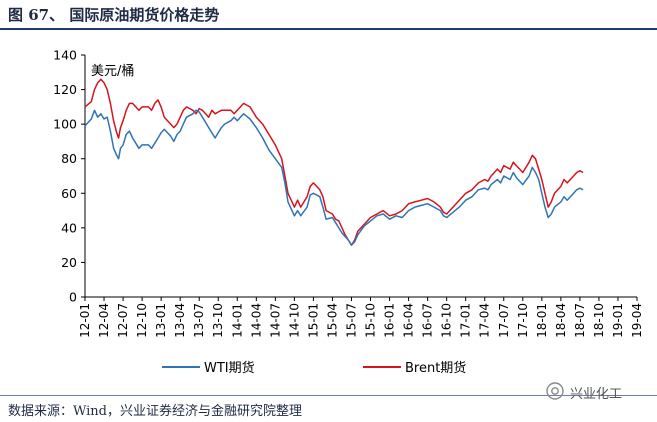 This screenshot has width=657, height=422. Describe the element at coordinates (161, 320) in the screenshot. I see `x-tick-label: 13-01` at that location.